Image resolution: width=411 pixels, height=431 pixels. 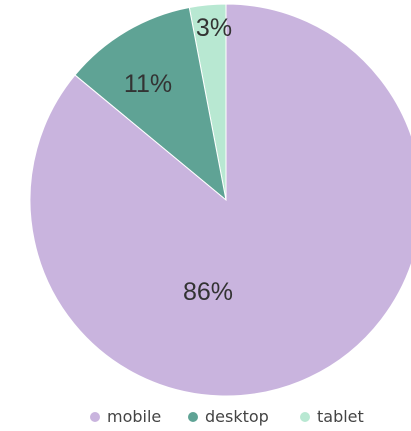 What do you see at coordinates (237, 416) in the screenshot?
I see `legend-label-desktop: desktop` at bounding box center [237, 416].